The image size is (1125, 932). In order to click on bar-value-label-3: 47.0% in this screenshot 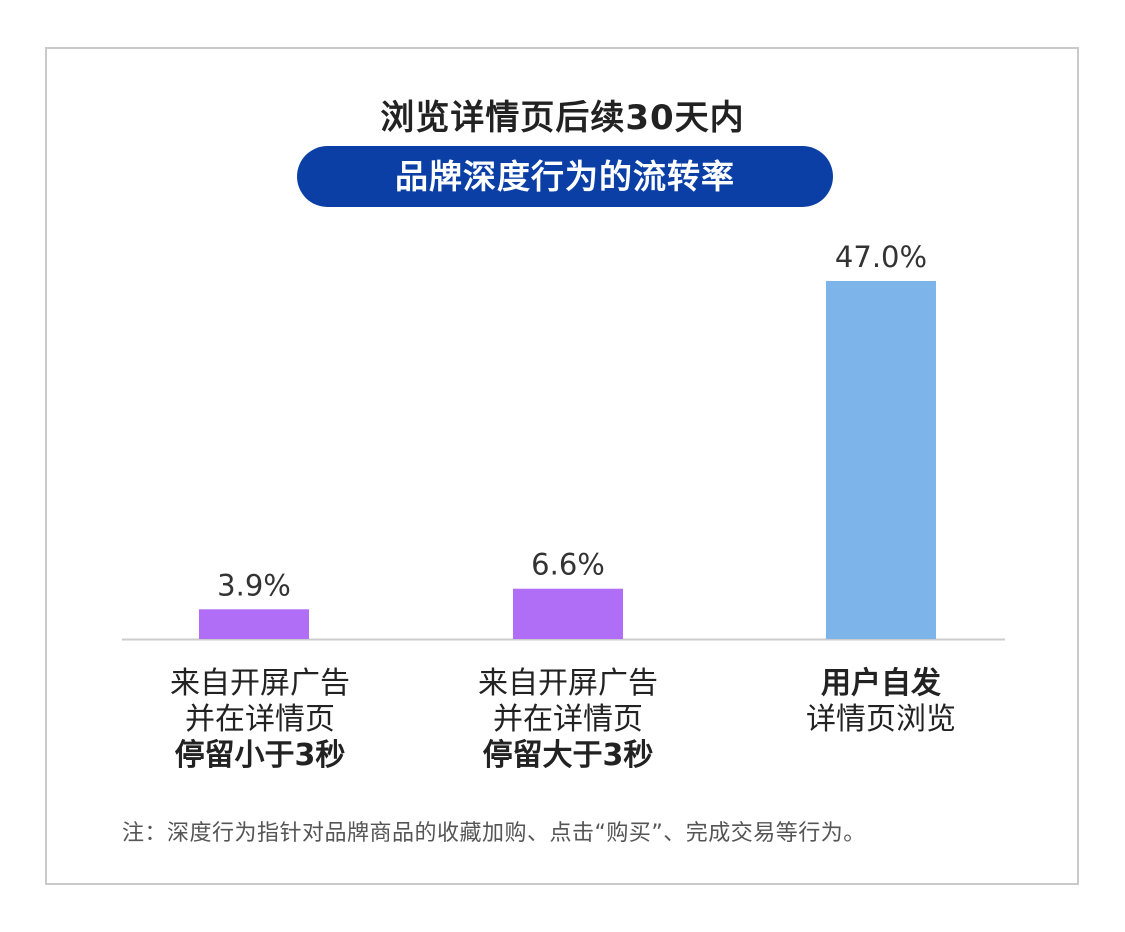, I will do `click(881, 257)`.